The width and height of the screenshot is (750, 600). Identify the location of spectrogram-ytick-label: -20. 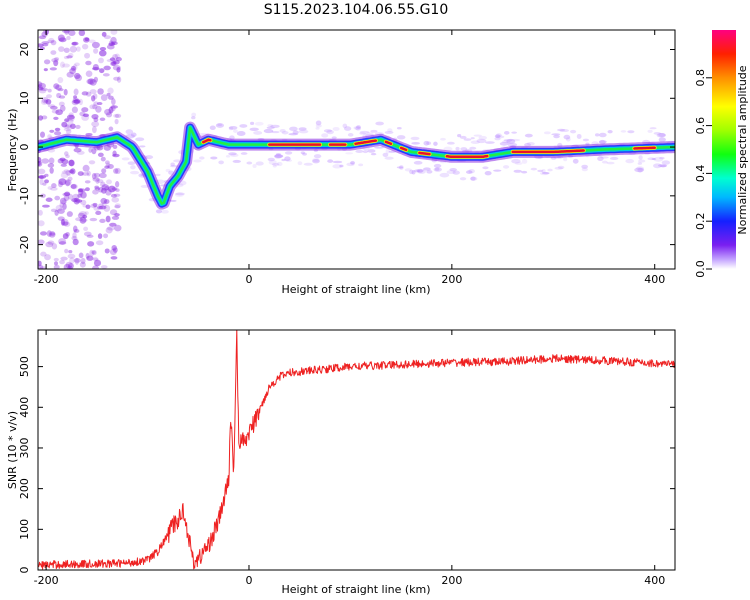
(24, 245).